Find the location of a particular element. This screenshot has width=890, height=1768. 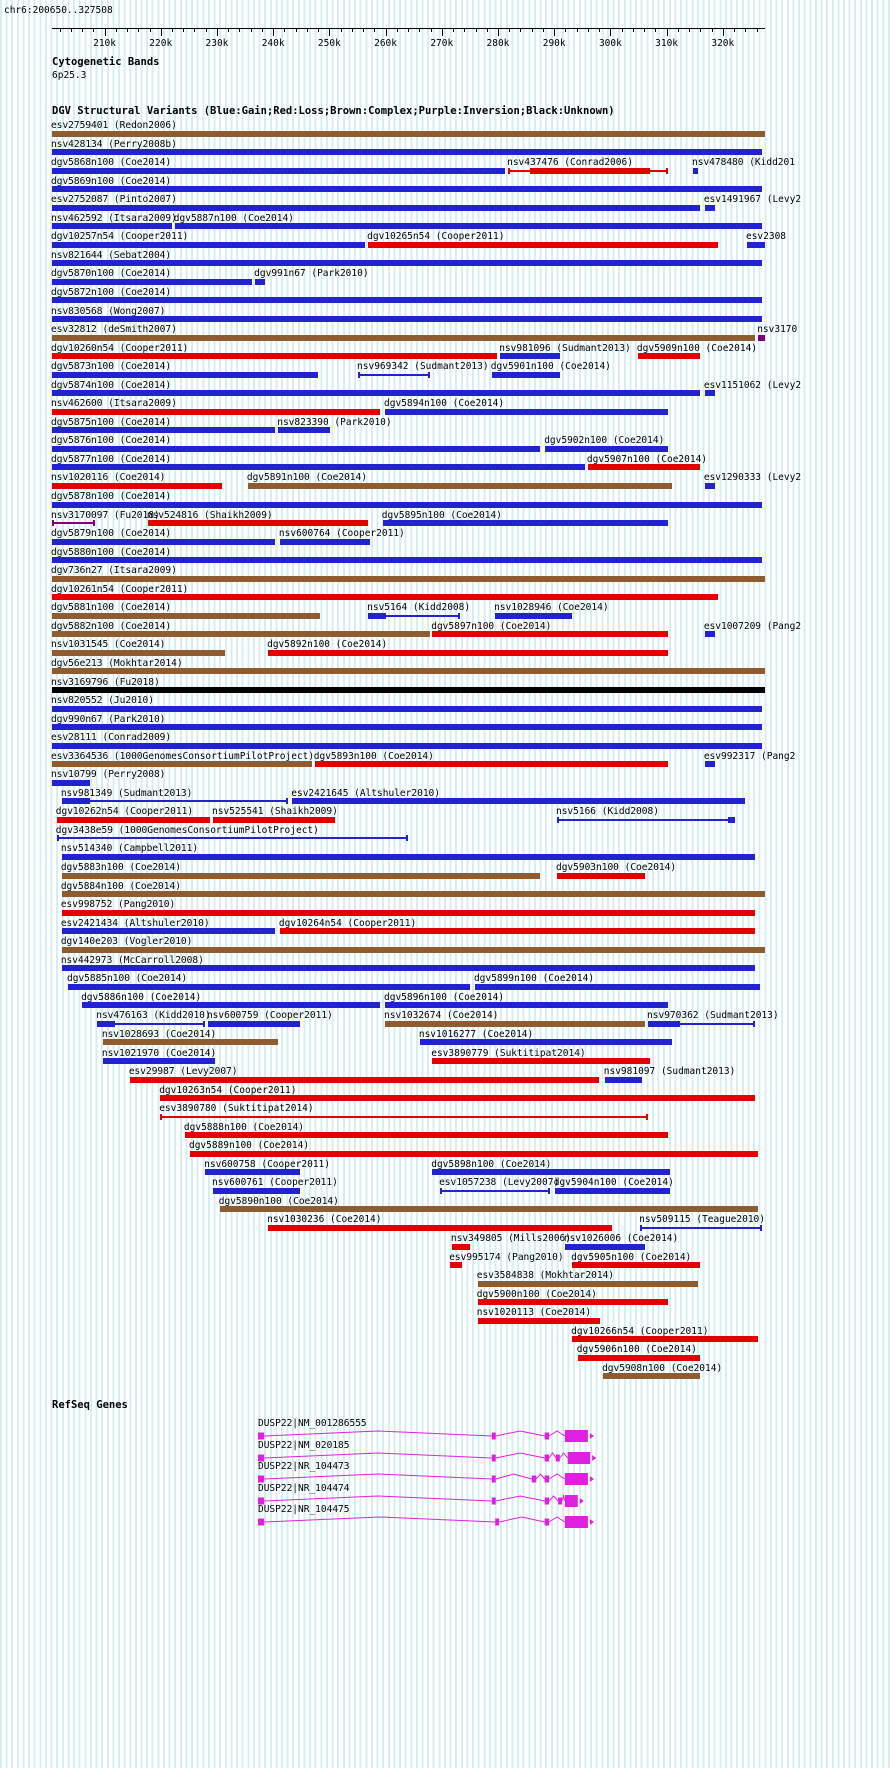

variant-label: dgv5883n100 (Coe2014) is located at coordinates (120, 867).